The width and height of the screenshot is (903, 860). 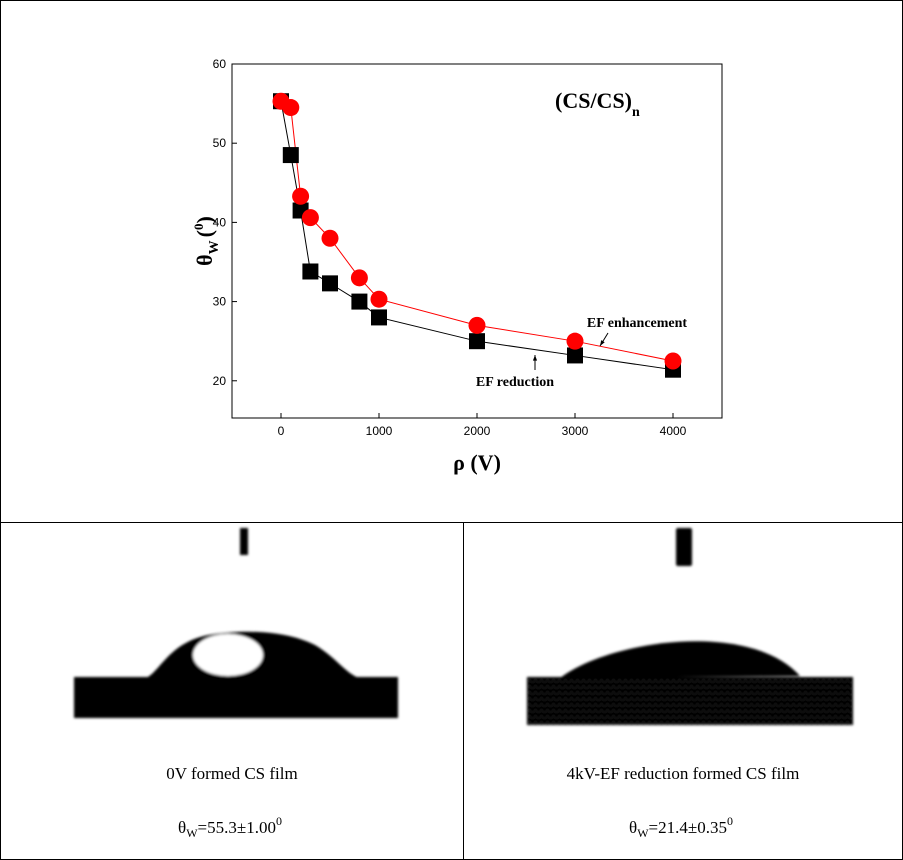 What do you see at coordinates (477, 431) in the screenshot?
I see `x-tick-label: 2000` at bounding box center [477, 431].